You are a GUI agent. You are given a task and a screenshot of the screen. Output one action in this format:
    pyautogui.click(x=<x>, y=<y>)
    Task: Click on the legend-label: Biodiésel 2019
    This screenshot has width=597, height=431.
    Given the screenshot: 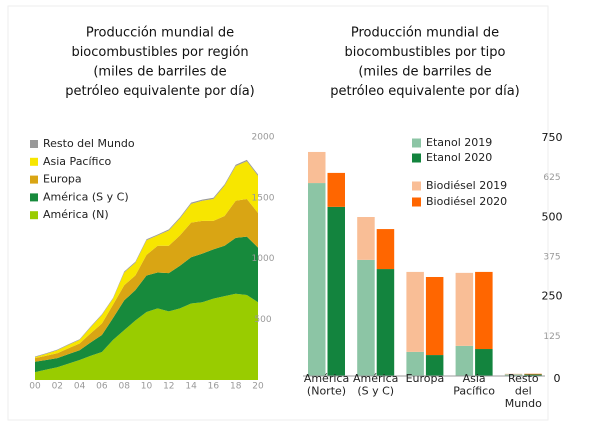 What is the action you would take?
    pyautogui.click(x=466, y=185)
    